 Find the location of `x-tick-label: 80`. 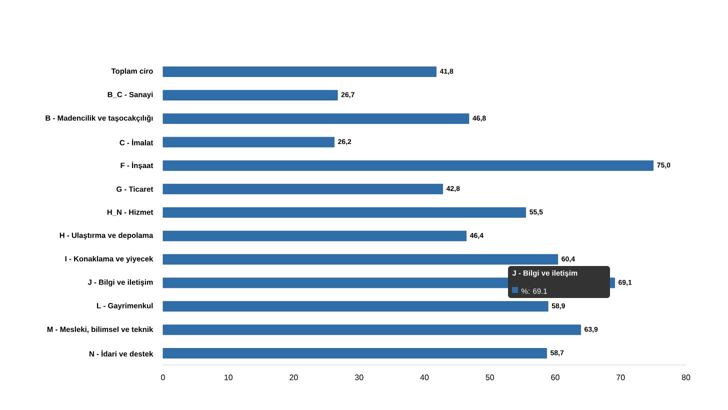

x-tick-label: 80 is located at coordinates (686, 377).